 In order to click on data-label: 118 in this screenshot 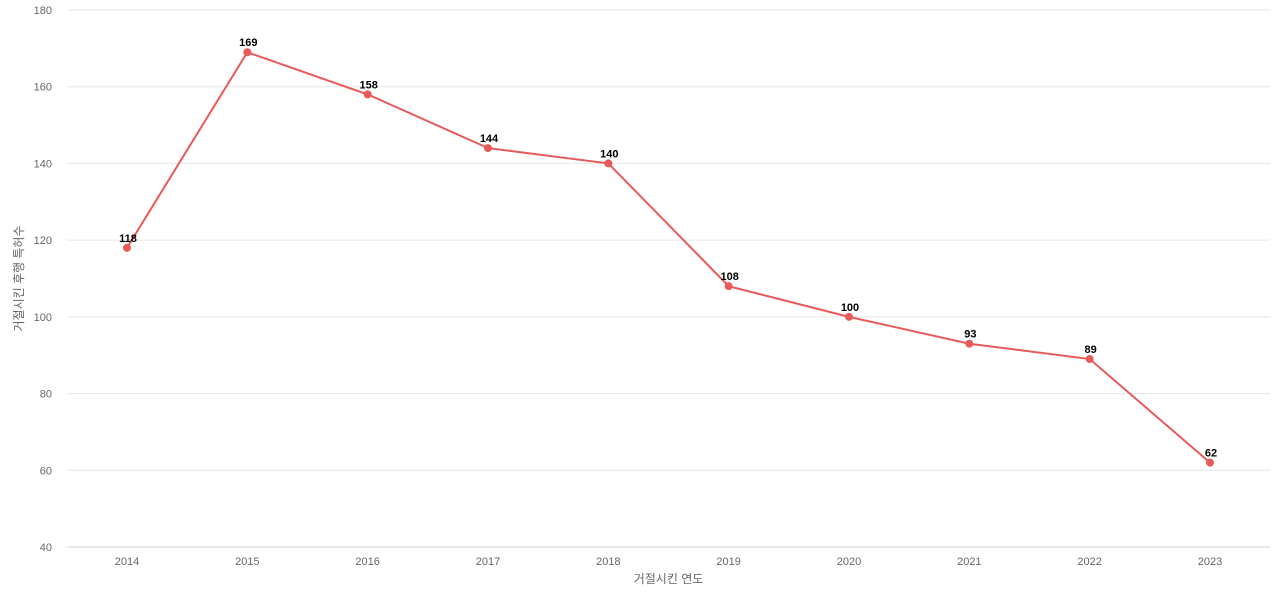, I will do `click(128, 239)`.